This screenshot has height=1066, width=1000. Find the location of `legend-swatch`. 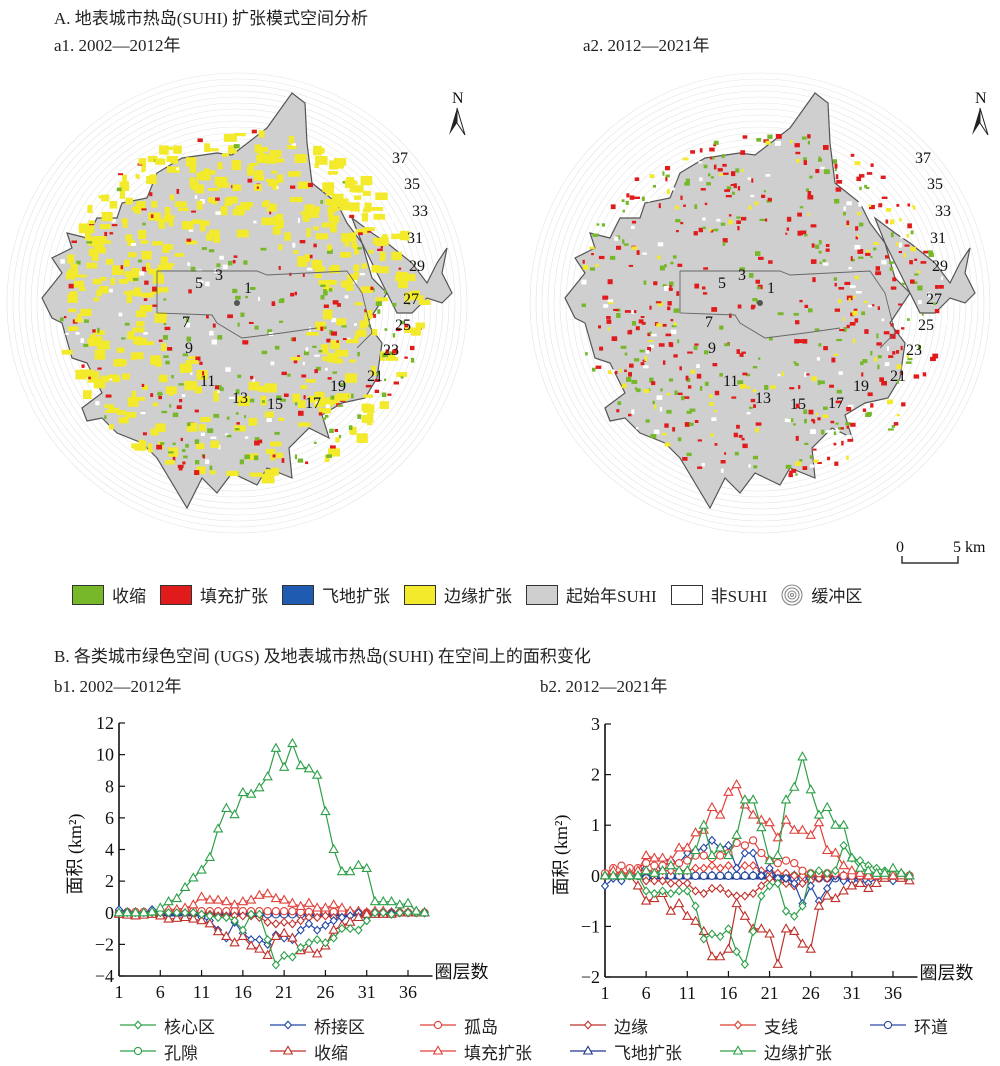

legend-swatch is located at coordinates (420, 594).